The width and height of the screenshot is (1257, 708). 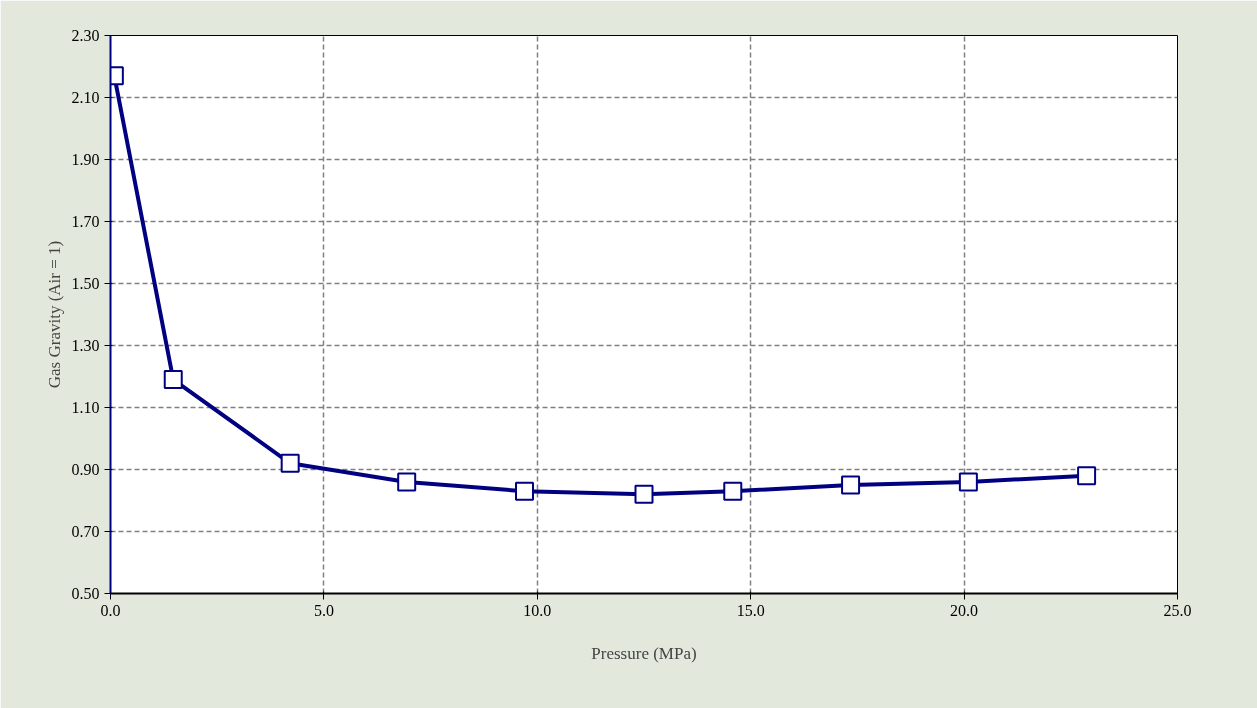 I want to click on x-axis-title: Pressure (MPa), so click(x=644, y=653).